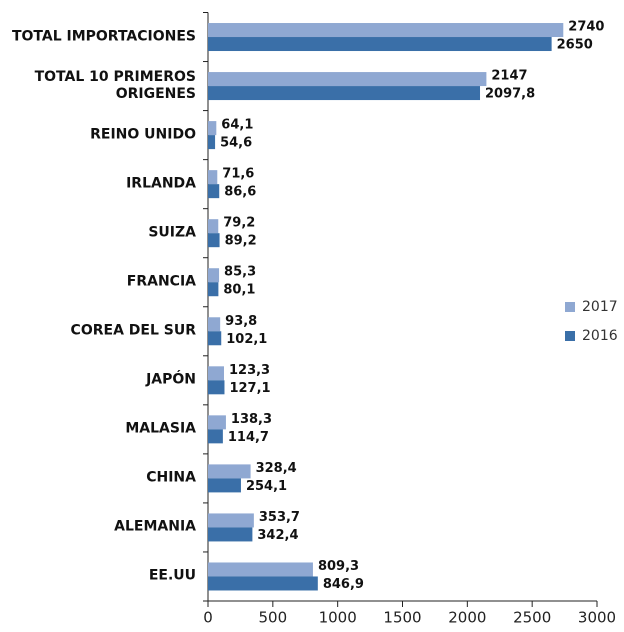 This screenshot has width=624, height=632. What do you see at coordinates (343, 584) in the screenshot?
I see `value-label: 846,9` at bounding box center [343, 584].